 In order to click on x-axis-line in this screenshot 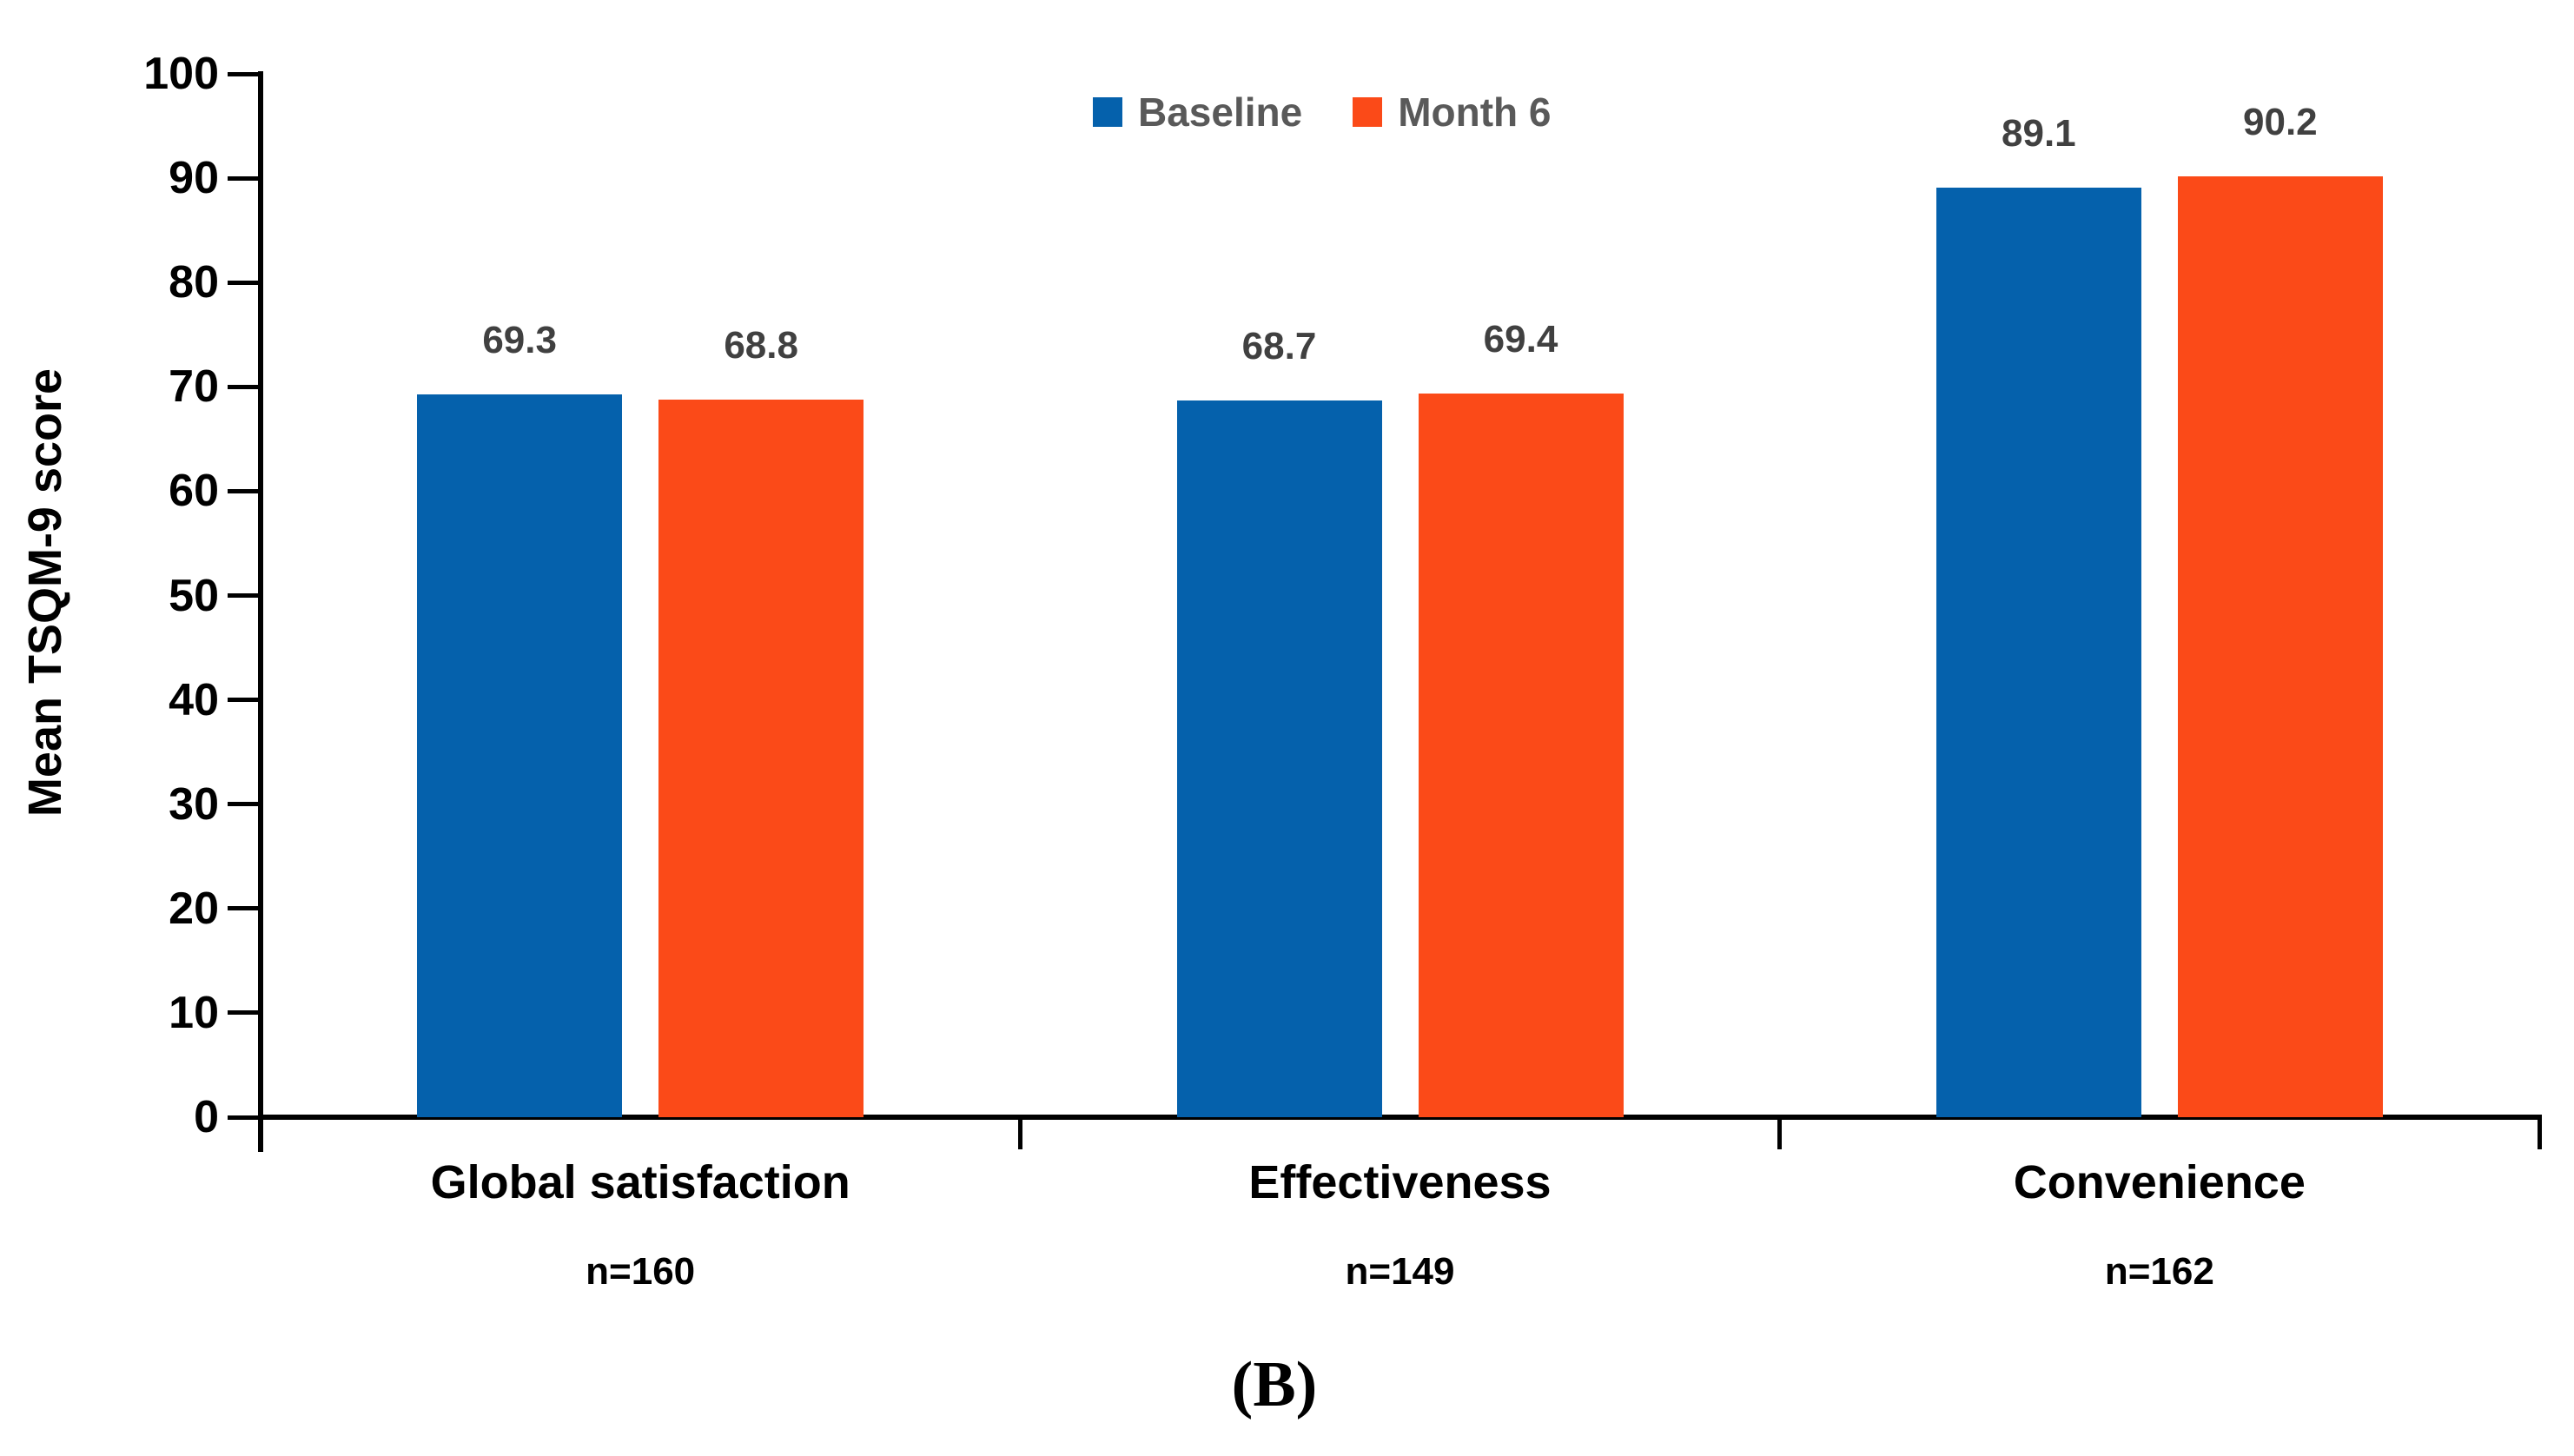, I will do `click(1399, 1117)`.